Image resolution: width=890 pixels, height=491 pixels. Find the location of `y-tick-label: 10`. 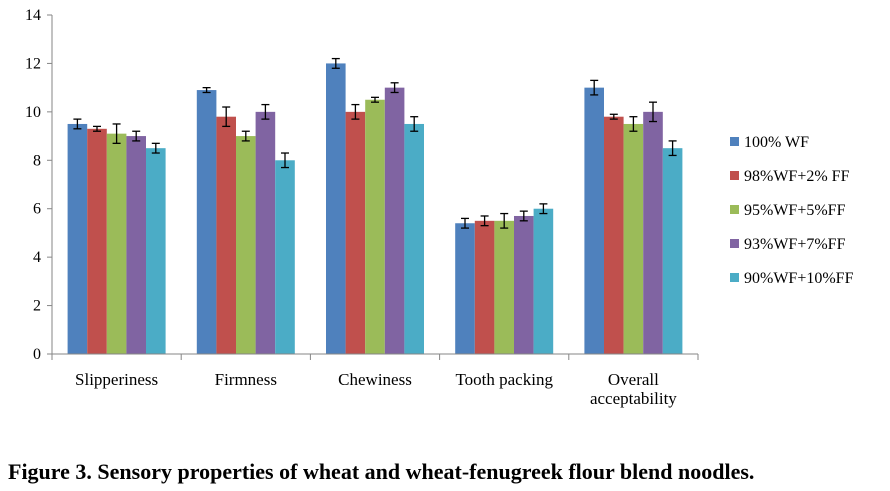

y-tick-label: 10 is located at coordinates (33, 112).